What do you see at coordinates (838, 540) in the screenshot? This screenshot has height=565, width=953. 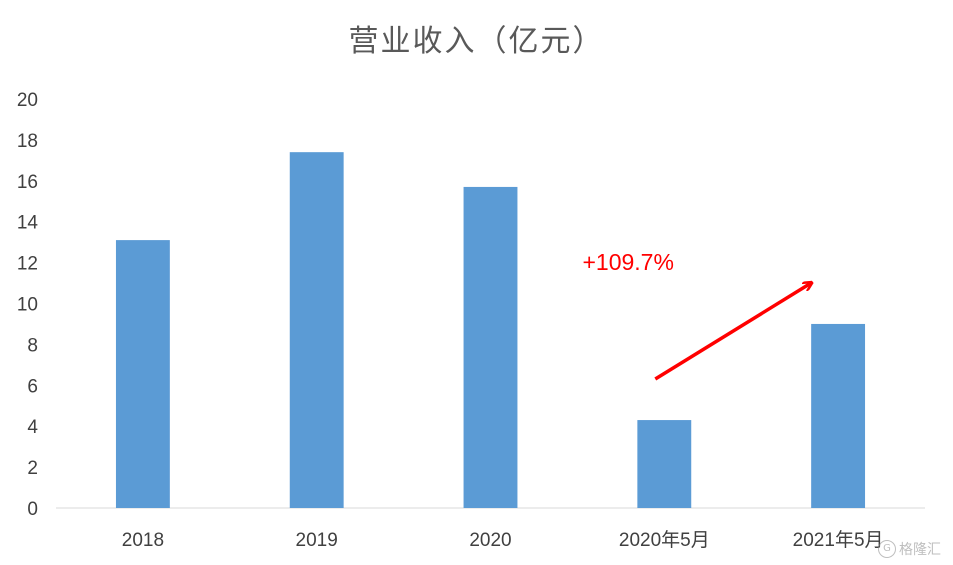 I see `x-tick-label: 2021年5月` at bounding box center [838, 540].